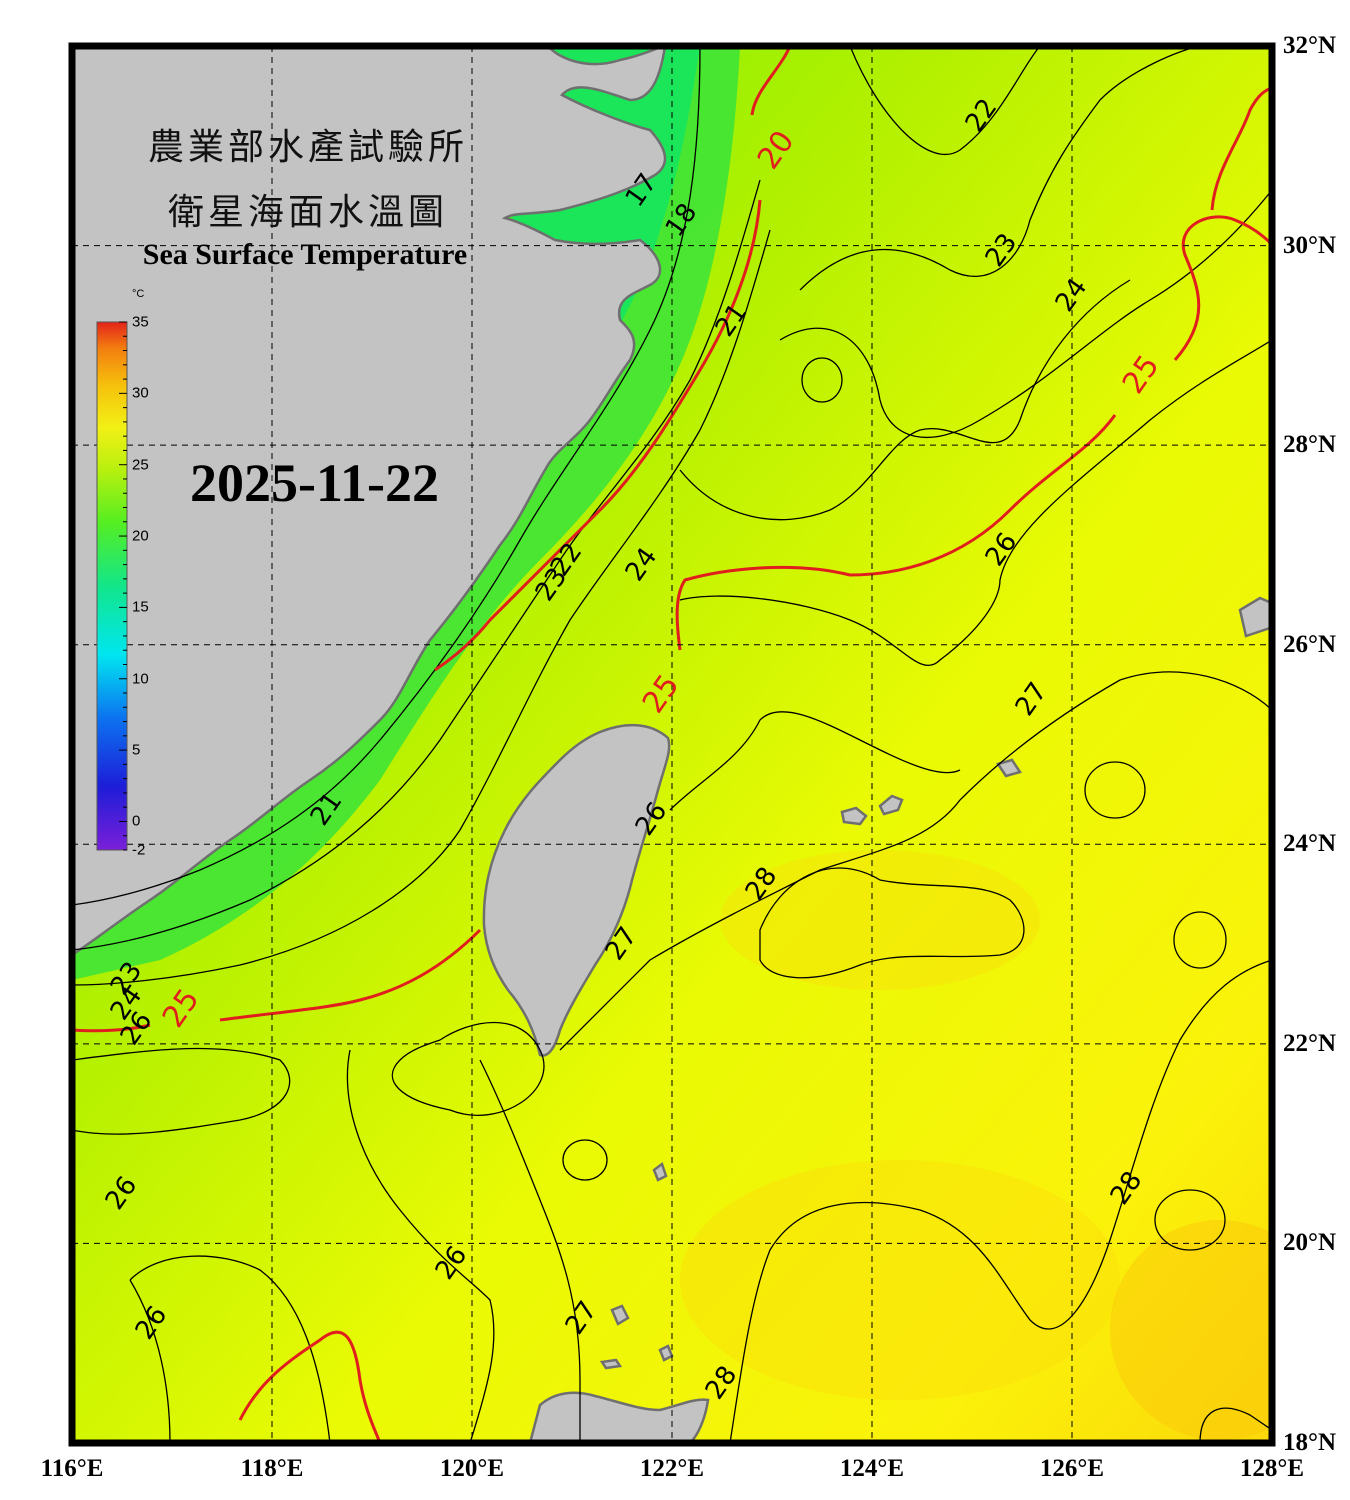 The image size is (1350, 1500). Describe the element at coordinates (305, 254) in the screenshot. I see `title-english: Sea Surface Temperature` at that location.